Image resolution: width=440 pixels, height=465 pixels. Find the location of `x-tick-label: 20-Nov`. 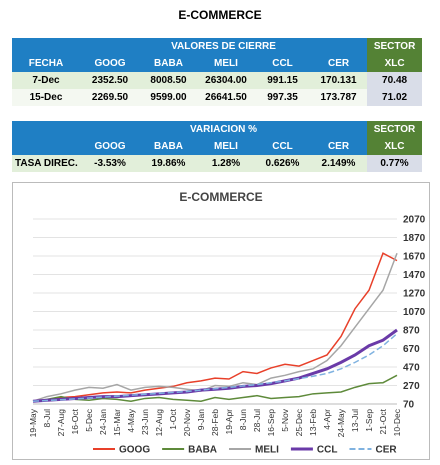

x-tick-label: 20-Nov is located at coordinates (187, 422).